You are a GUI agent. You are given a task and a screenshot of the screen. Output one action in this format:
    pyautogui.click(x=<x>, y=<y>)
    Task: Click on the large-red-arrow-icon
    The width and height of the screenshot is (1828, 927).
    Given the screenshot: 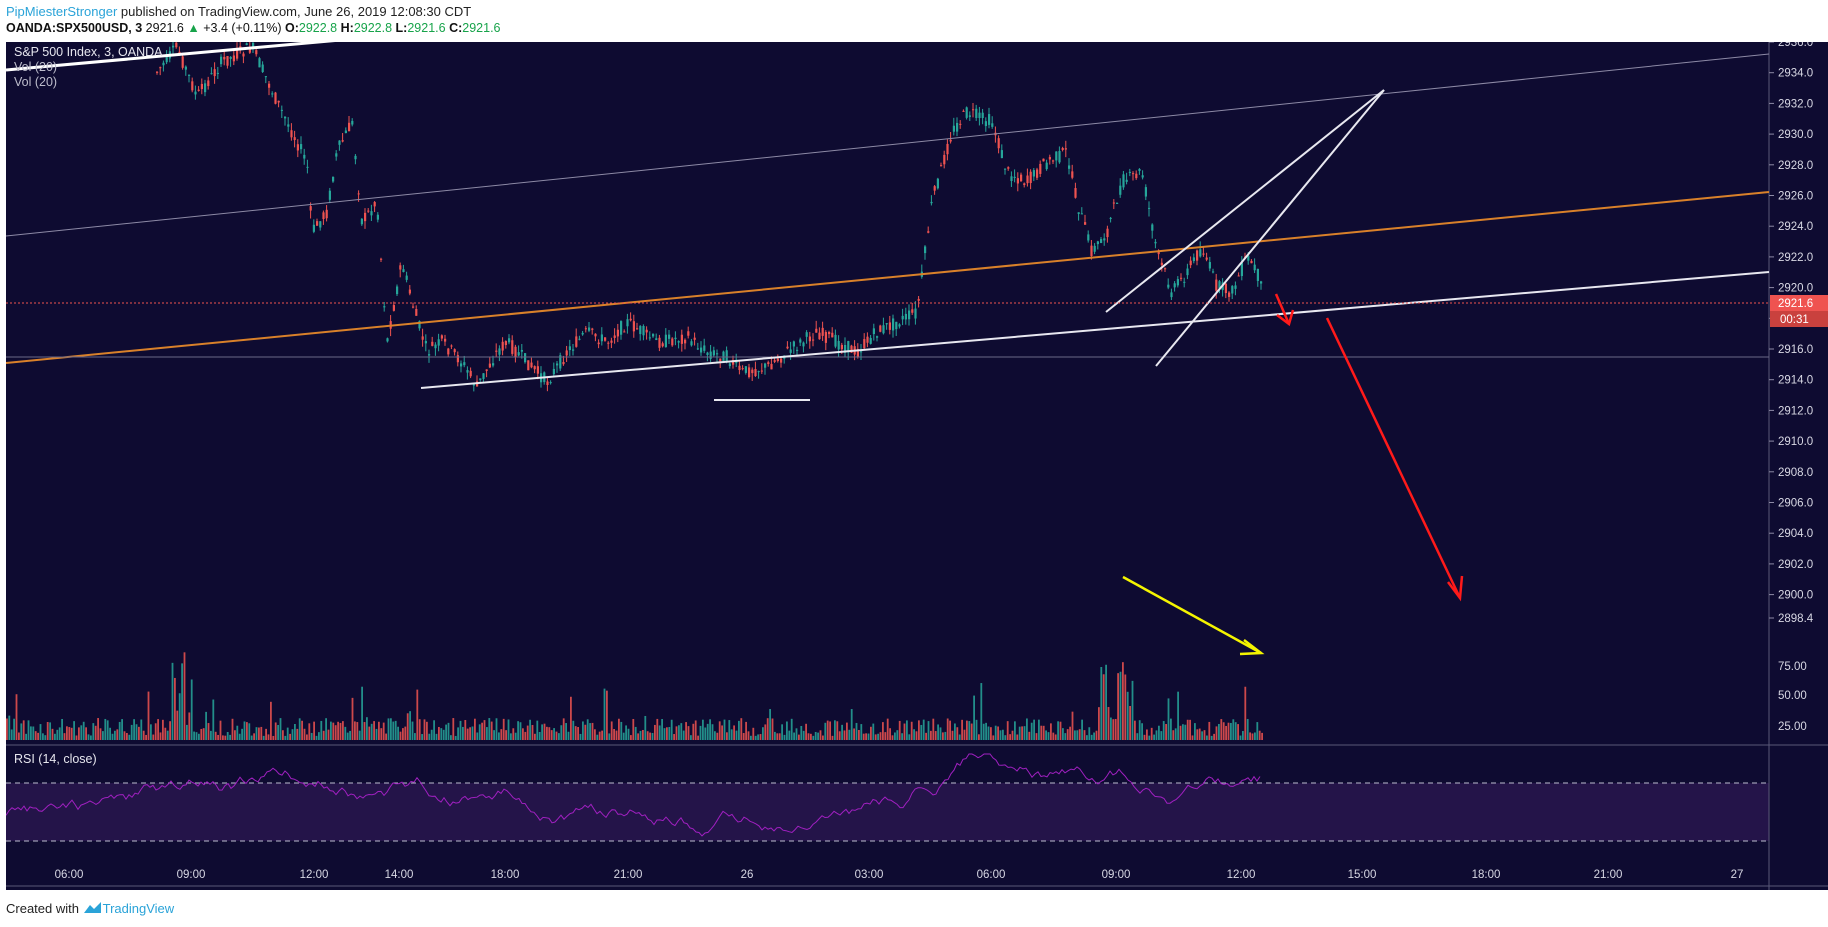 What is the action you would take?
    pyautogui.click(x=1394, y=459)
    